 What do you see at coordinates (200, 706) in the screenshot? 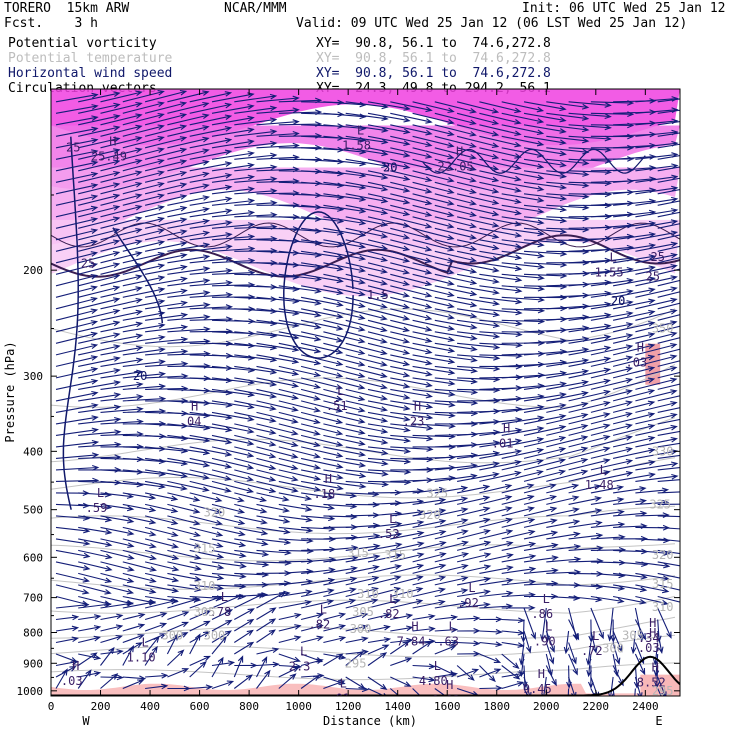
I see `x-tick-label: 600` at bounding box center [200, 706].